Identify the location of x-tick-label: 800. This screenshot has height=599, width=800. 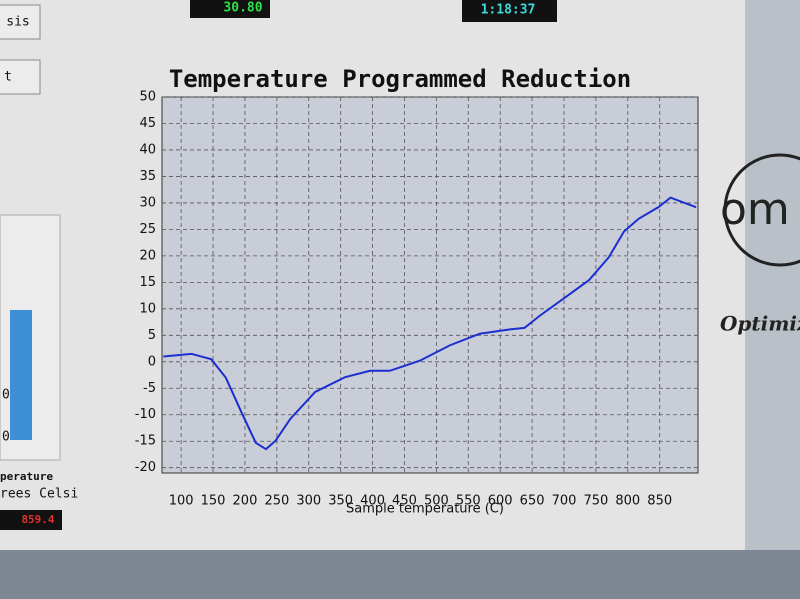
(627, 501).